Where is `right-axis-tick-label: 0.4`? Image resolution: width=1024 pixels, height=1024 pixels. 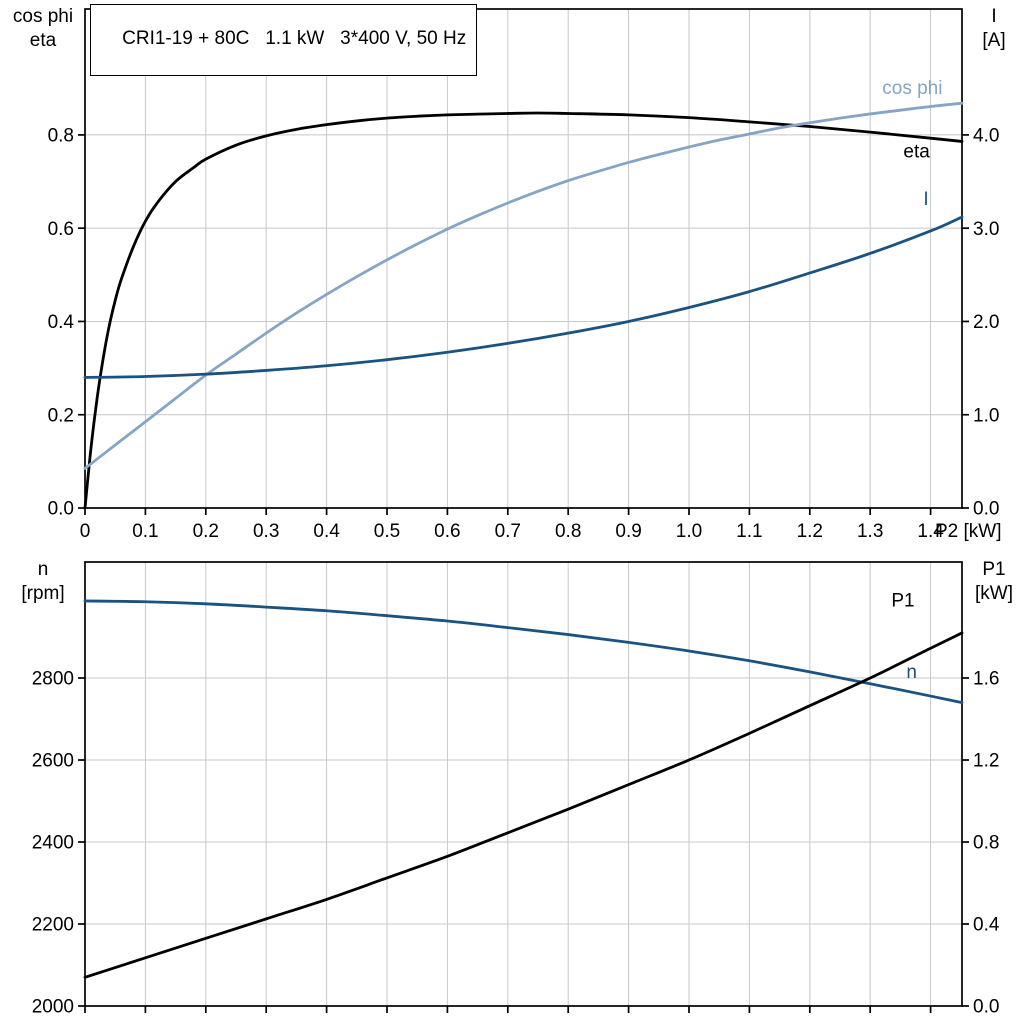
right-axis-tick-label: 0.4 is located at coordinates (986, 925).